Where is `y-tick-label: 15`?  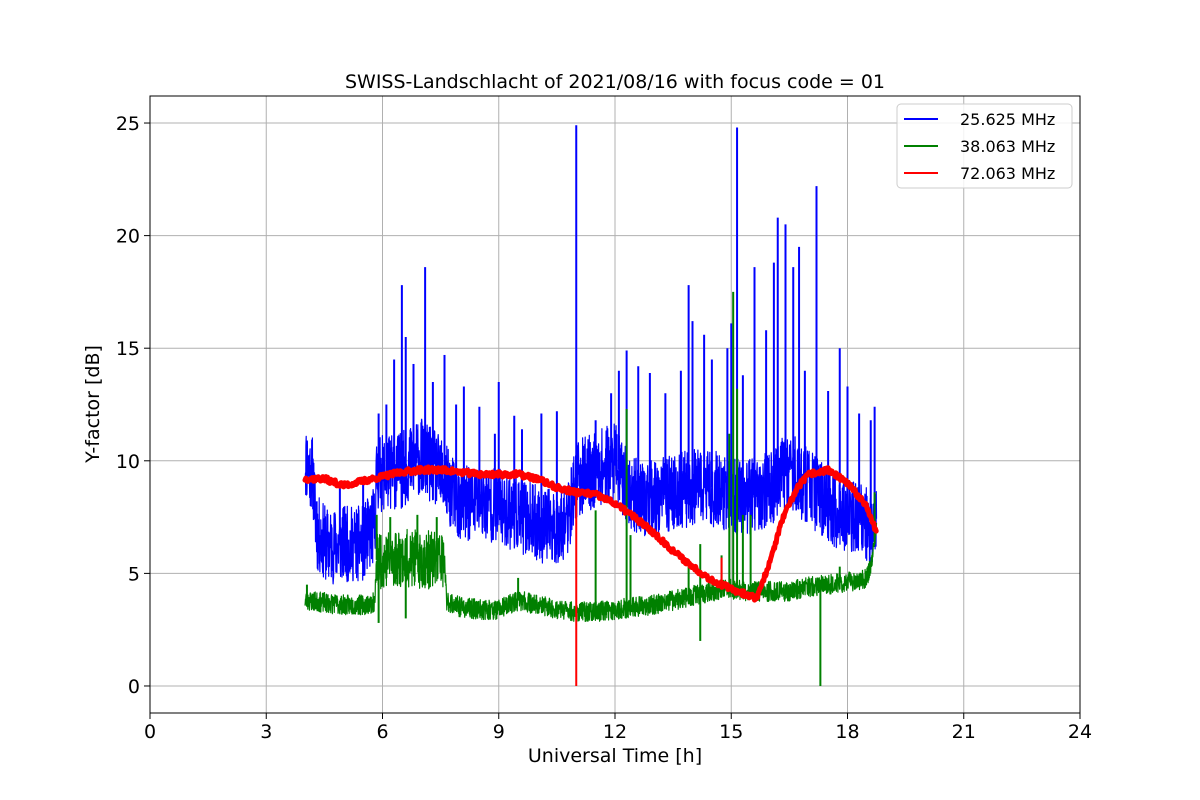 y-tick-label: 15 is located at coordinates (128, 349).